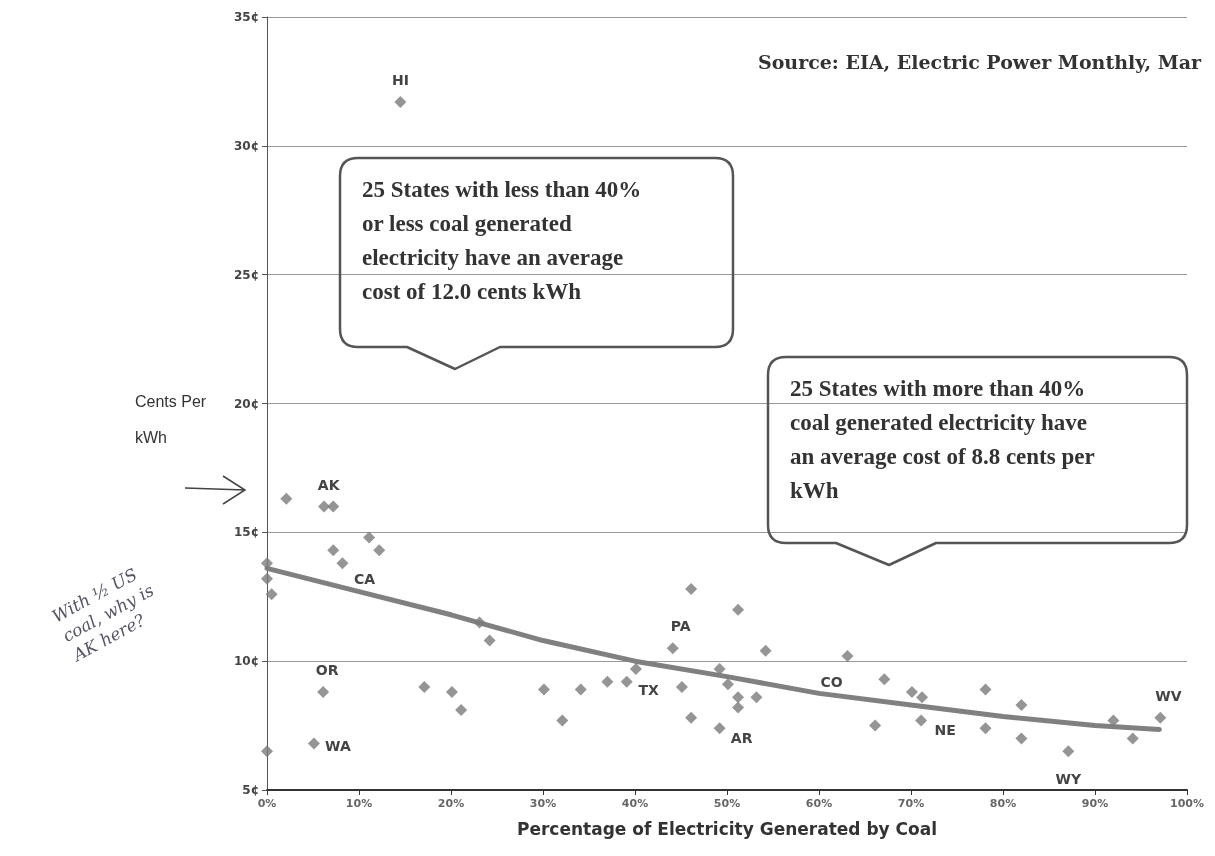 This screenshot has height=856, width=1215. What do you see at coordinates (327, 670) in the screenshot?
I see `annotation: OR` at bounding box center [327, 670].